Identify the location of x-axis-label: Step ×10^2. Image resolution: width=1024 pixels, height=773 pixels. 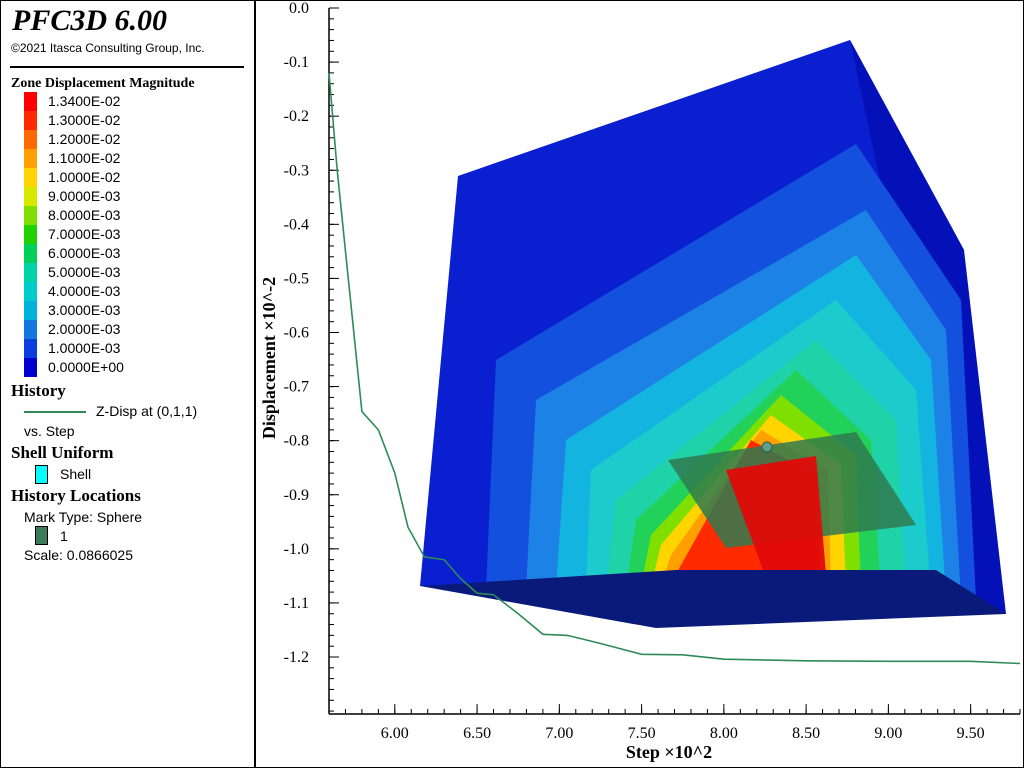
(669, 752).